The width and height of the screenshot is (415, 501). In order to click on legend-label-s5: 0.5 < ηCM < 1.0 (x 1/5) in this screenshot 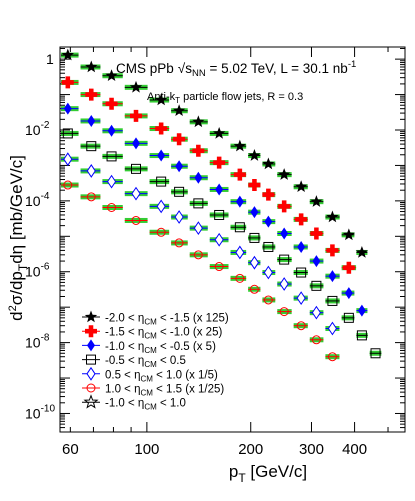, I will do `click(161, 376)`.